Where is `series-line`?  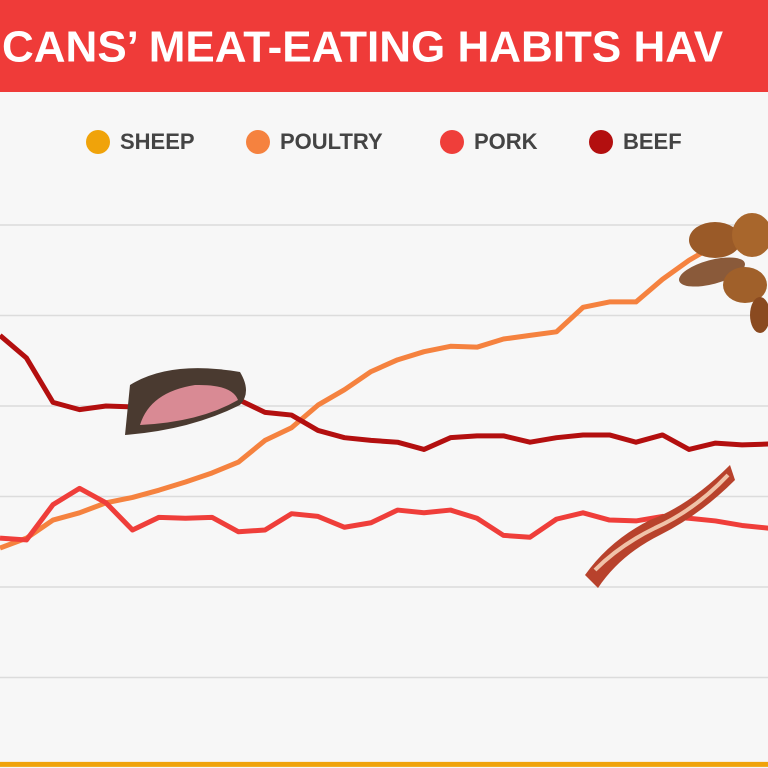 series-line is located at coordinates (384, 514).